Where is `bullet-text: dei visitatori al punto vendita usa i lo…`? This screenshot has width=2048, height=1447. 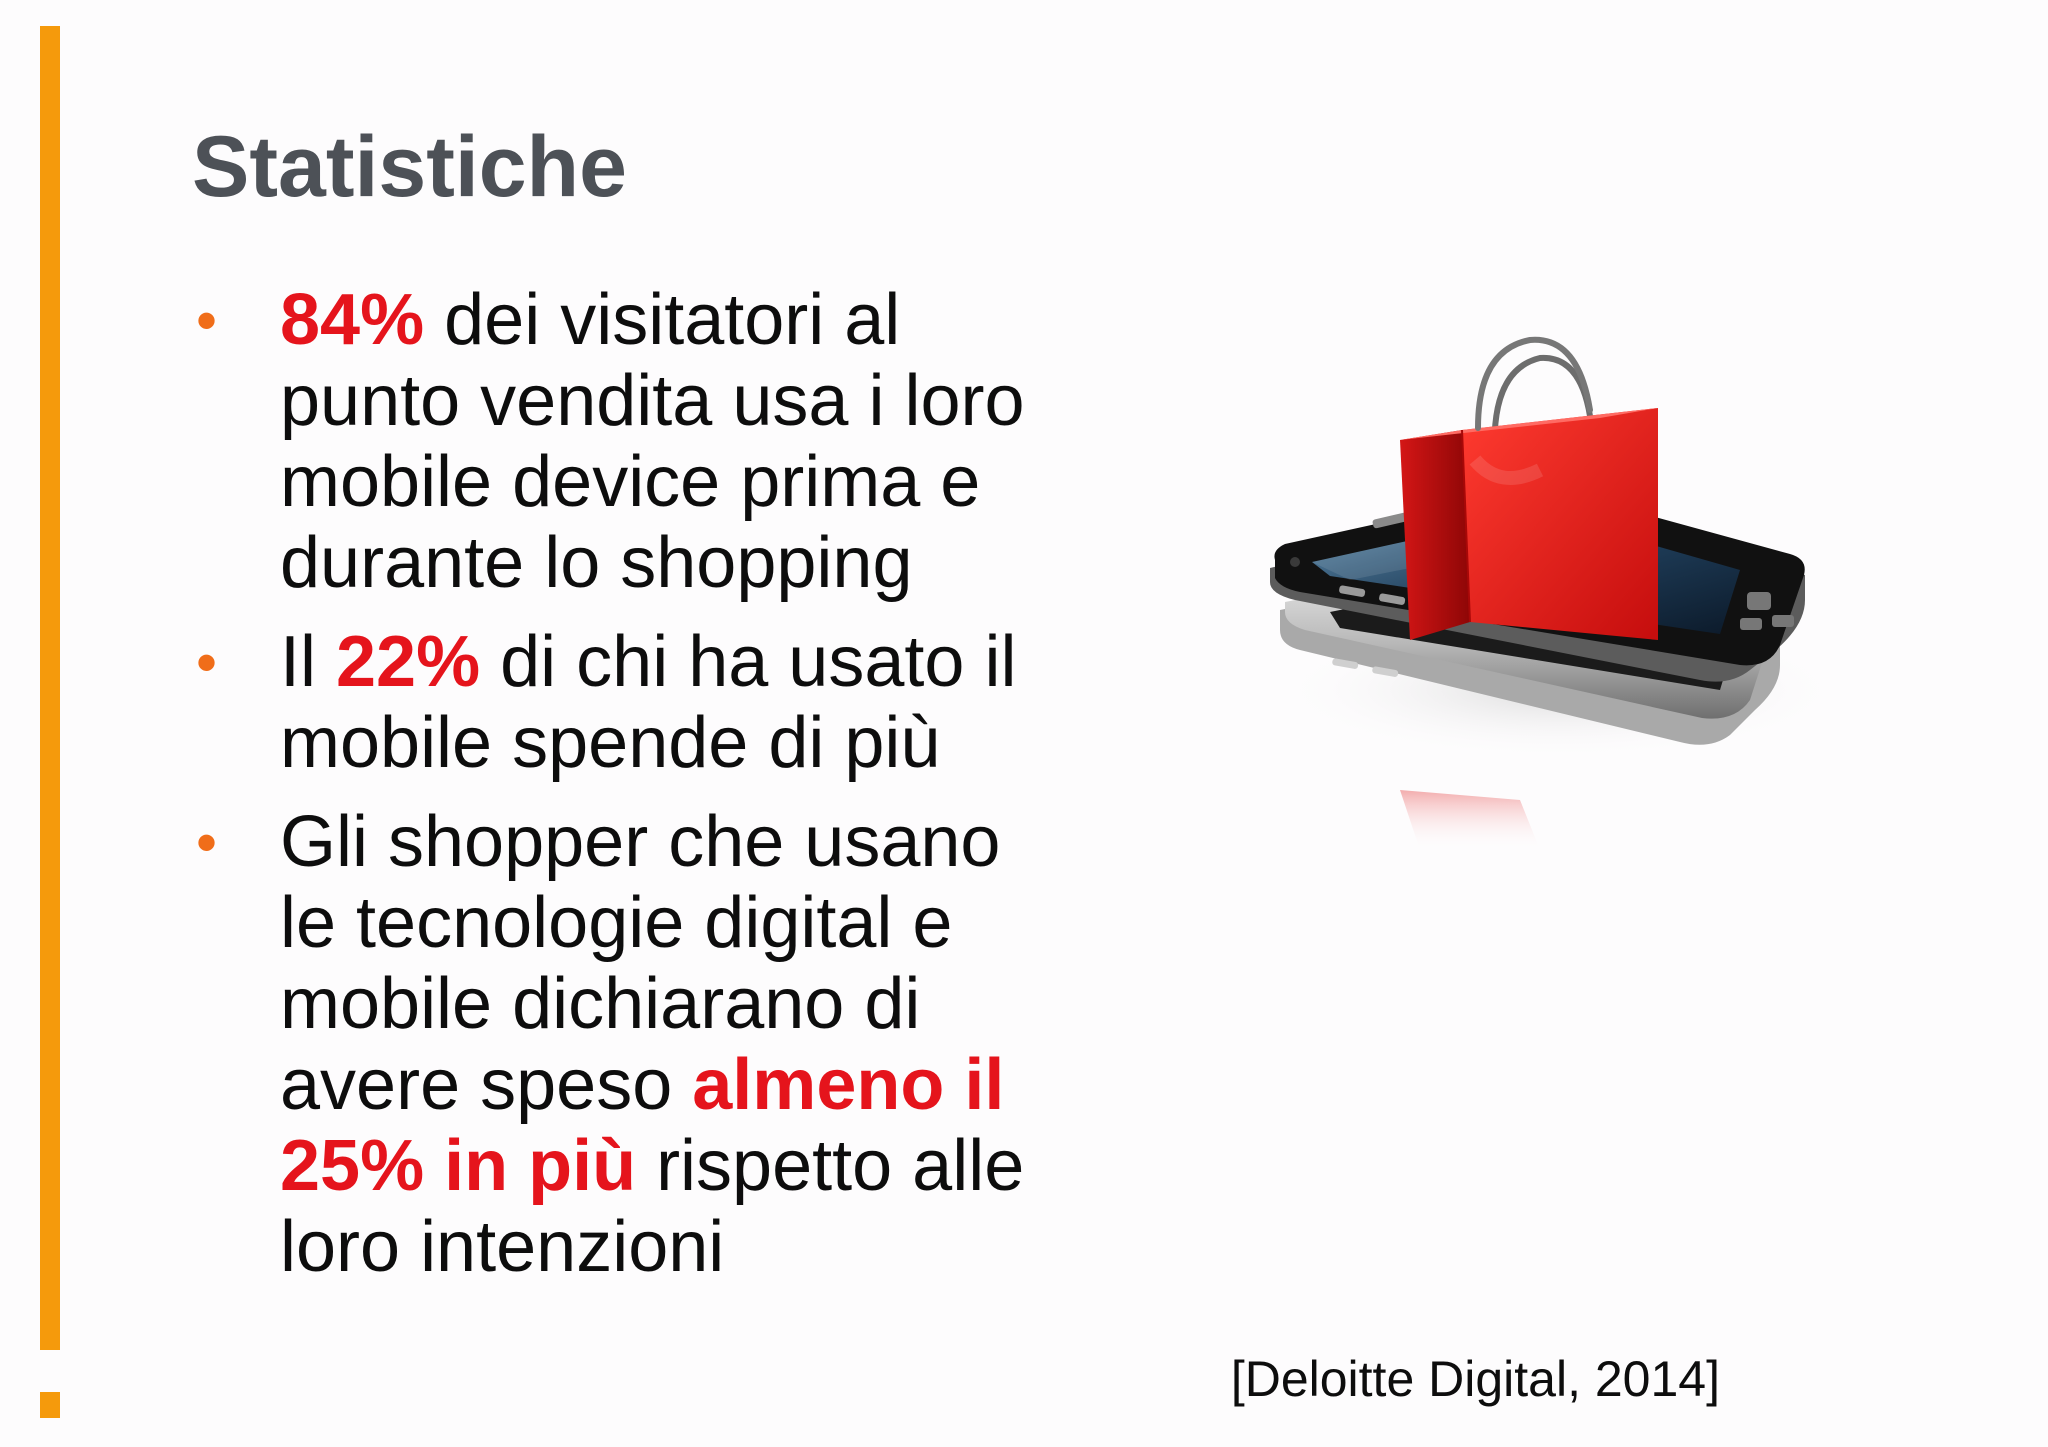
bullet-text: dei visitatori al punto vendita usa i lo… is located at coordinates (652, 441).